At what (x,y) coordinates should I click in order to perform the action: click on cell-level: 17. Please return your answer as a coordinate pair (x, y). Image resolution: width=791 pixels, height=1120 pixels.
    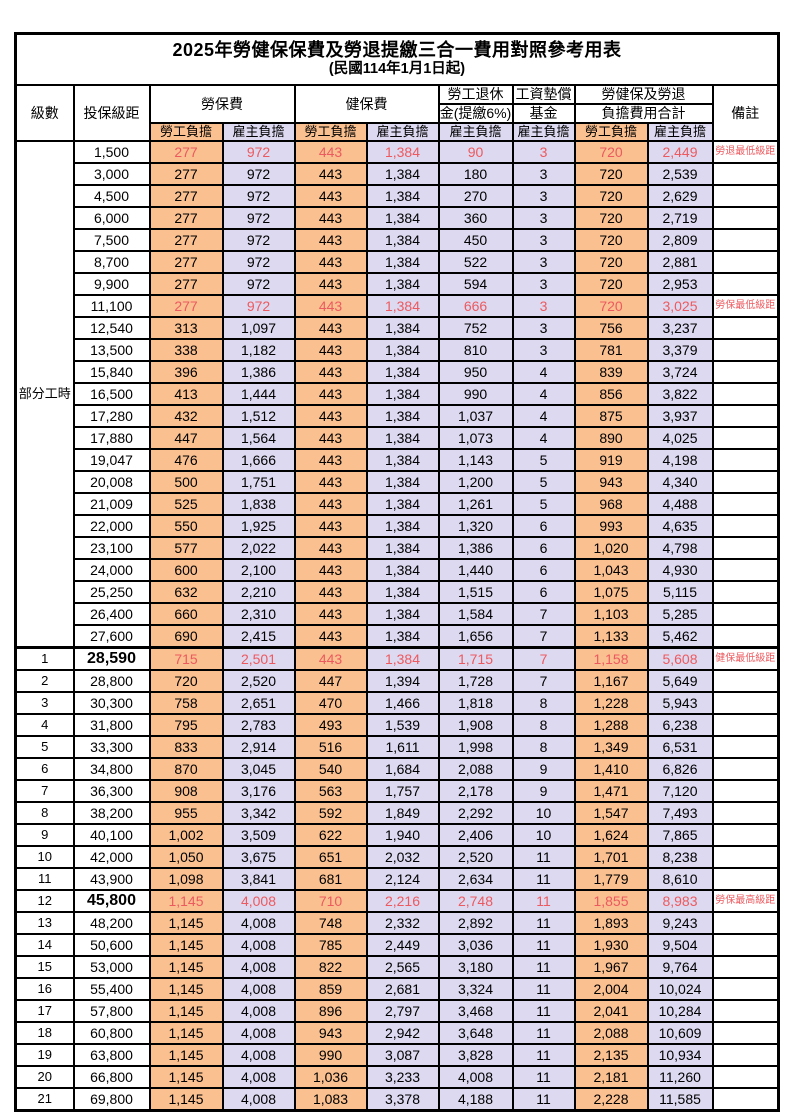
    Looking at the image, I should click on (44, 1011).